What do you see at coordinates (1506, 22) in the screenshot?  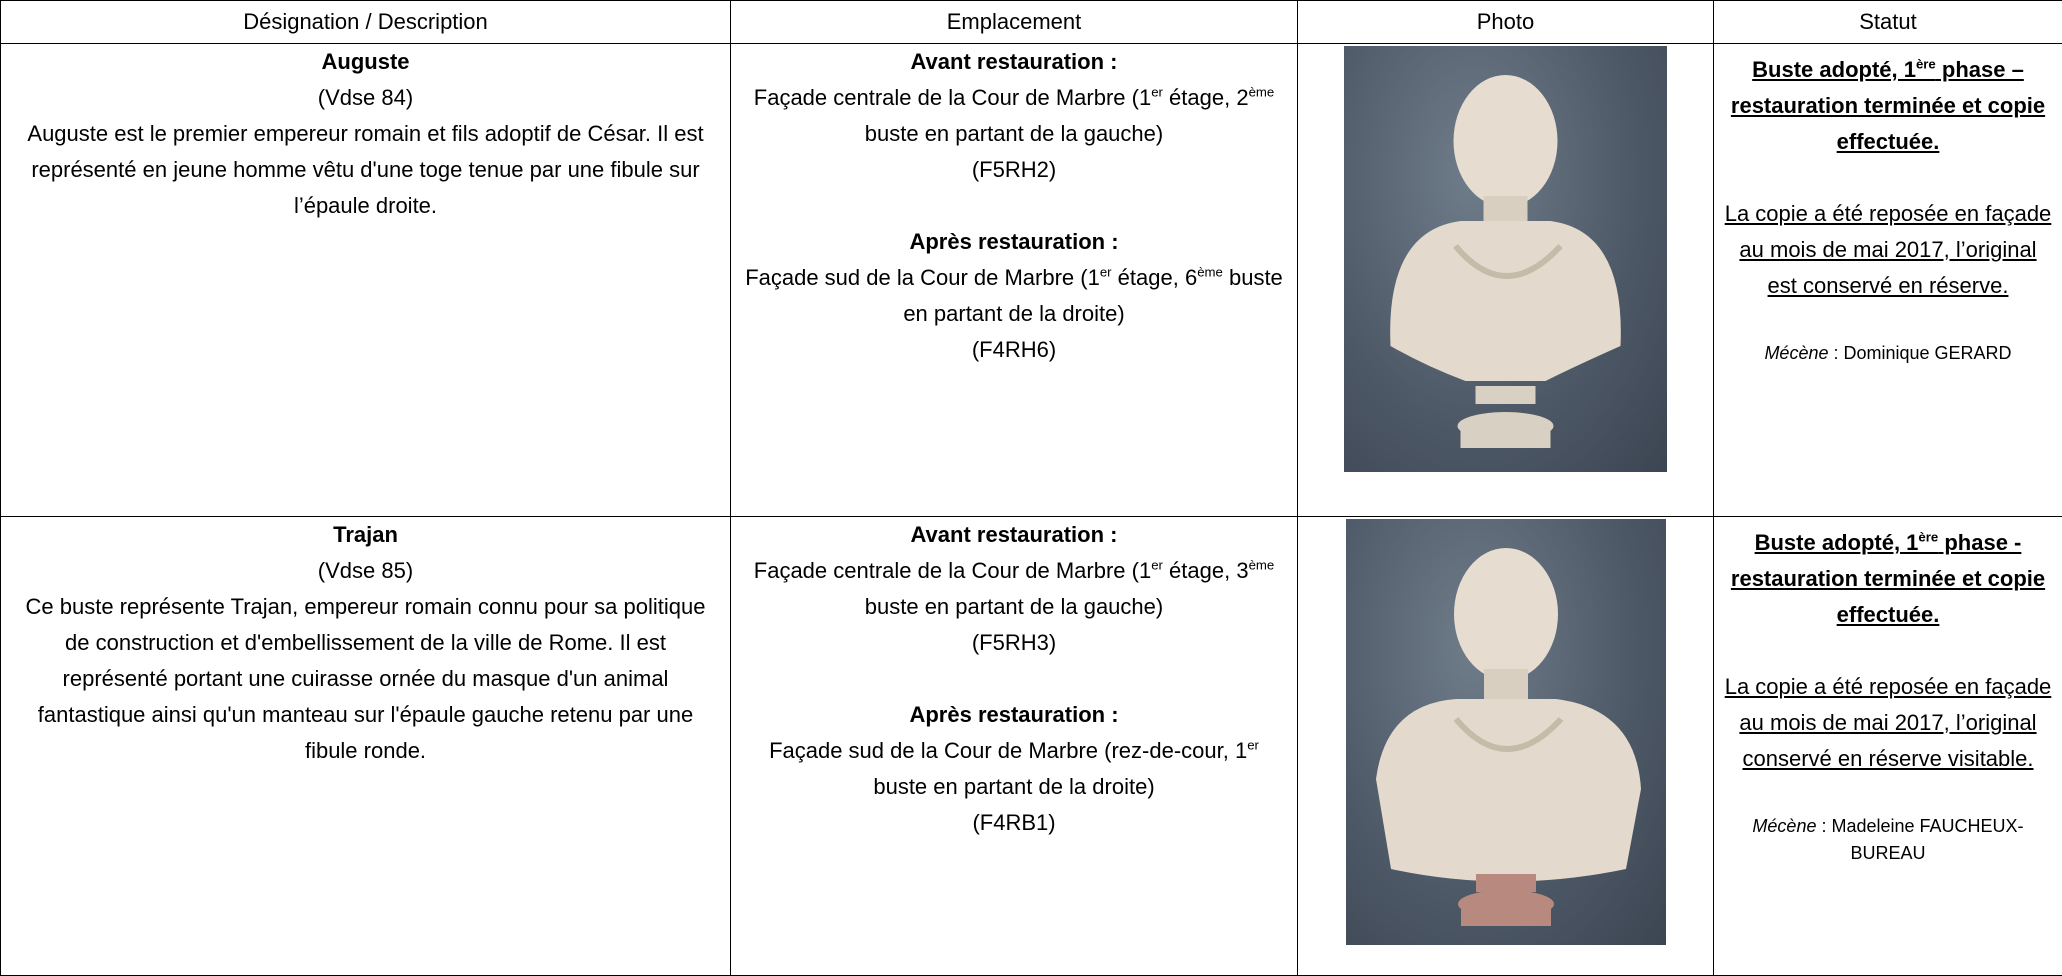 I see `header-cell: Photo` at bounding box center [1506, 22].